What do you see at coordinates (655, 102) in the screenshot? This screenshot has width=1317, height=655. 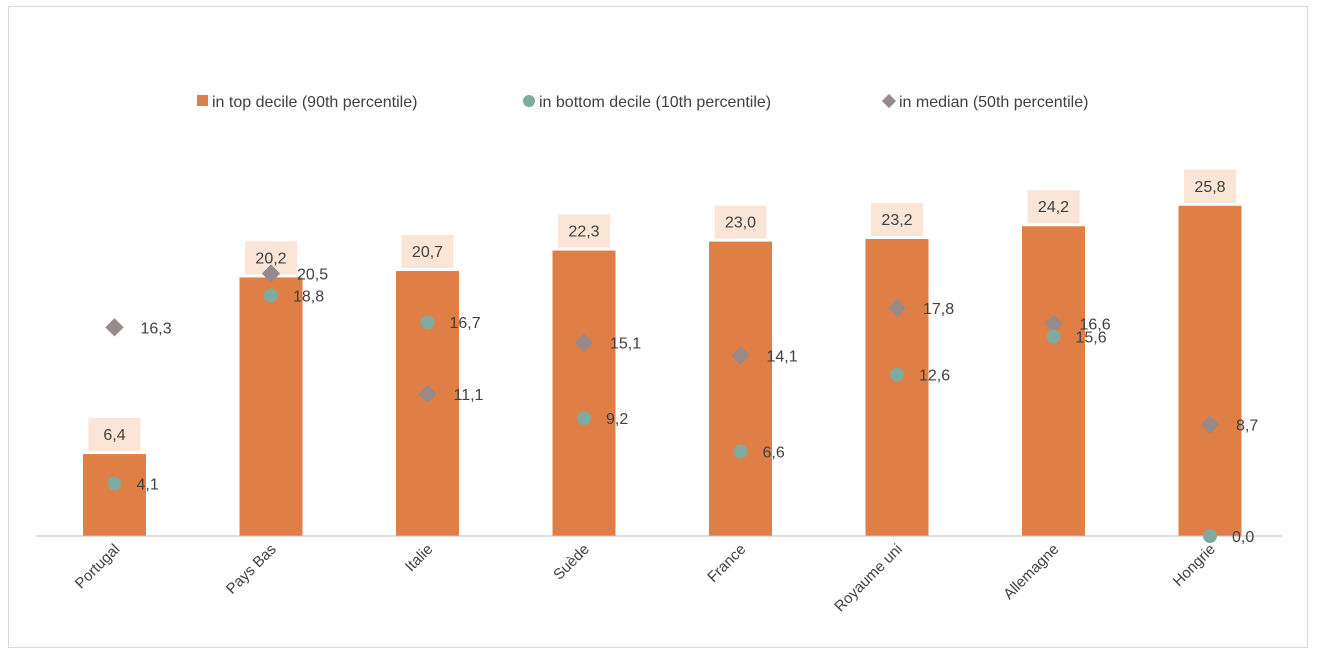 I see `legend-label-1: in bottom decile (10th percentile)` at bounding box center [655, 102].